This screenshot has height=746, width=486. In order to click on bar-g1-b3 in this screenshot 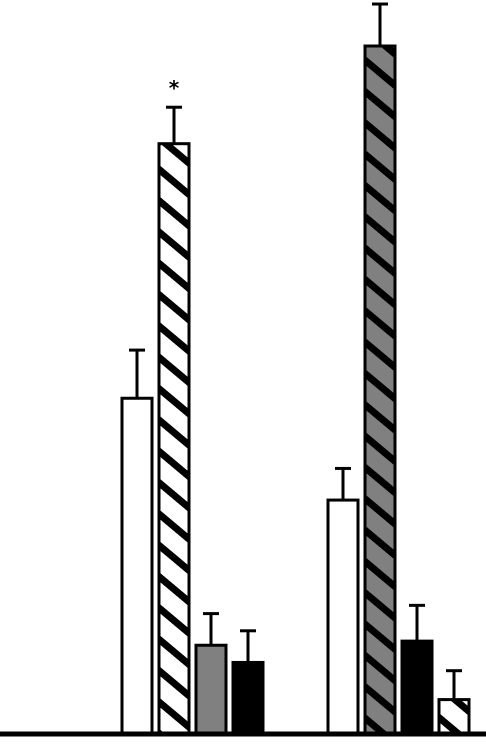, I will do `click(211, 689)`.